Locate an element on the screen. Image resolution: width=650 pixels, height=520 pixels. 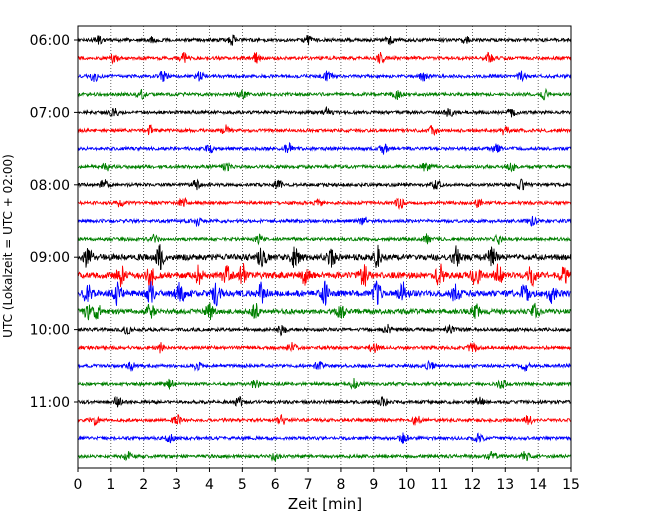
x-tick-label: 9 is located at coordinates (373, 485).